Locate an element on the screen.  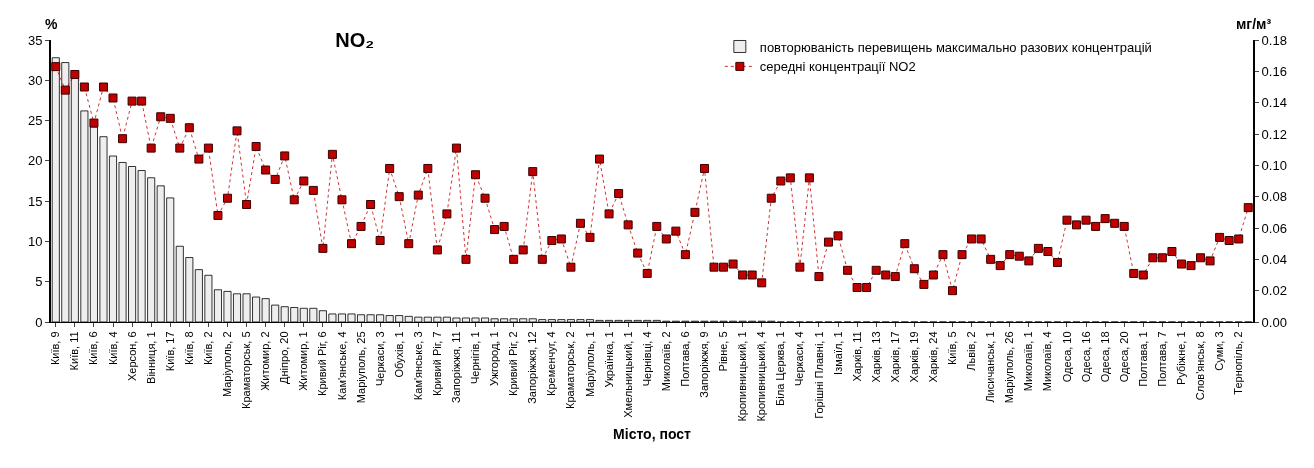
x-tick-label: Київ, 6 is located at coordinates (93, 348).